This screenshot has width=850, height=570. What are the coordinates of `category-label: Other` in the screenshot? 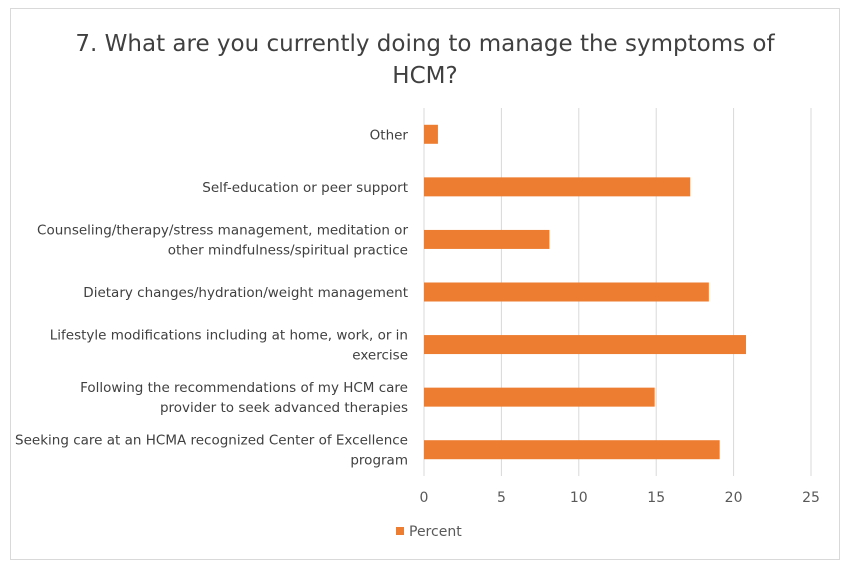 It's located at (389, 135).